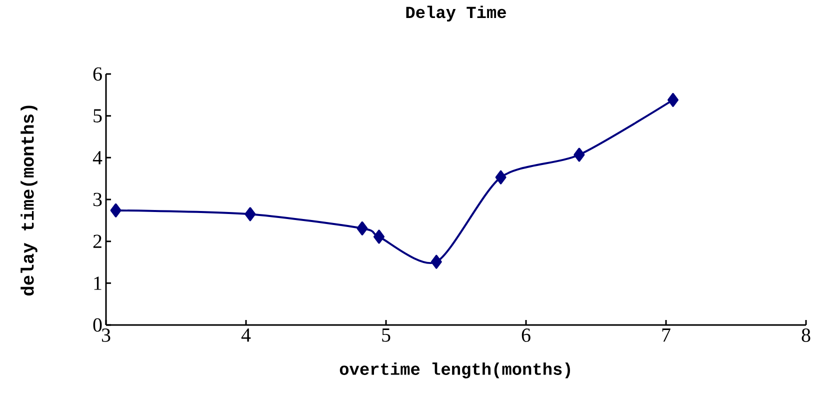 The image size is (814, 408). Describe the element at coordinates (455, 370) in the screenshot. I see `x-axis-title: overtime length(months)` at that location.